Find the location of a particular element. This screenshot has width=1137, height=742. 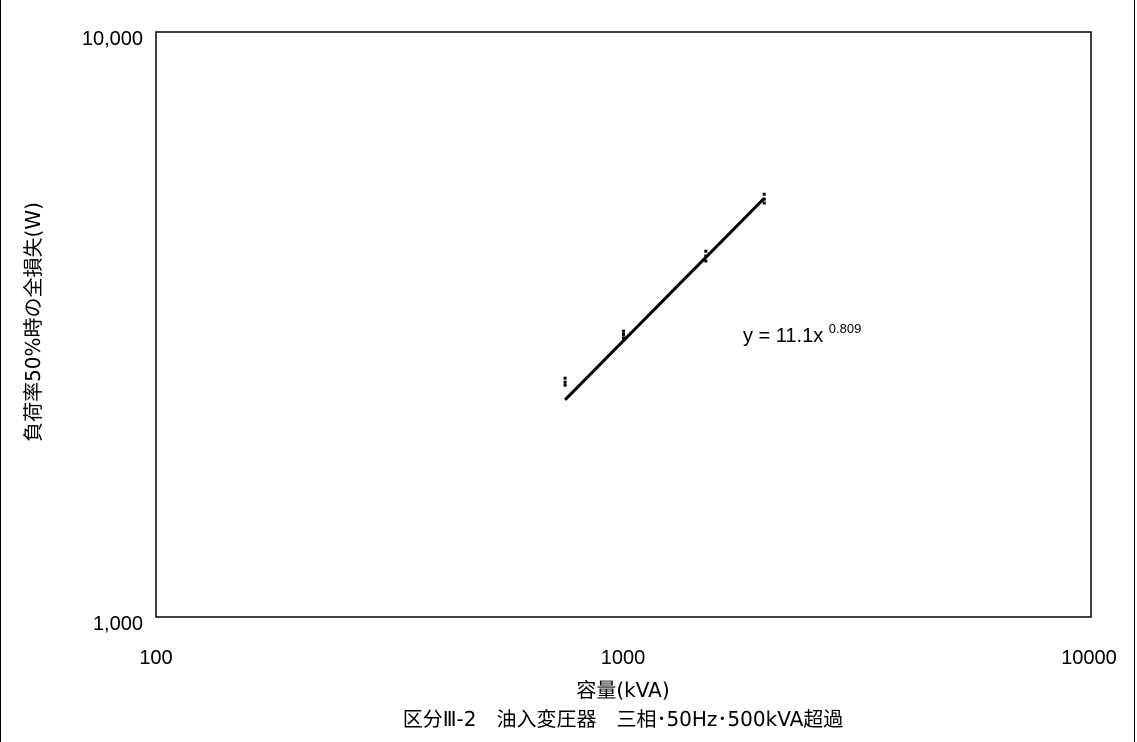

chart-marks is located at coordinates (664, 296).